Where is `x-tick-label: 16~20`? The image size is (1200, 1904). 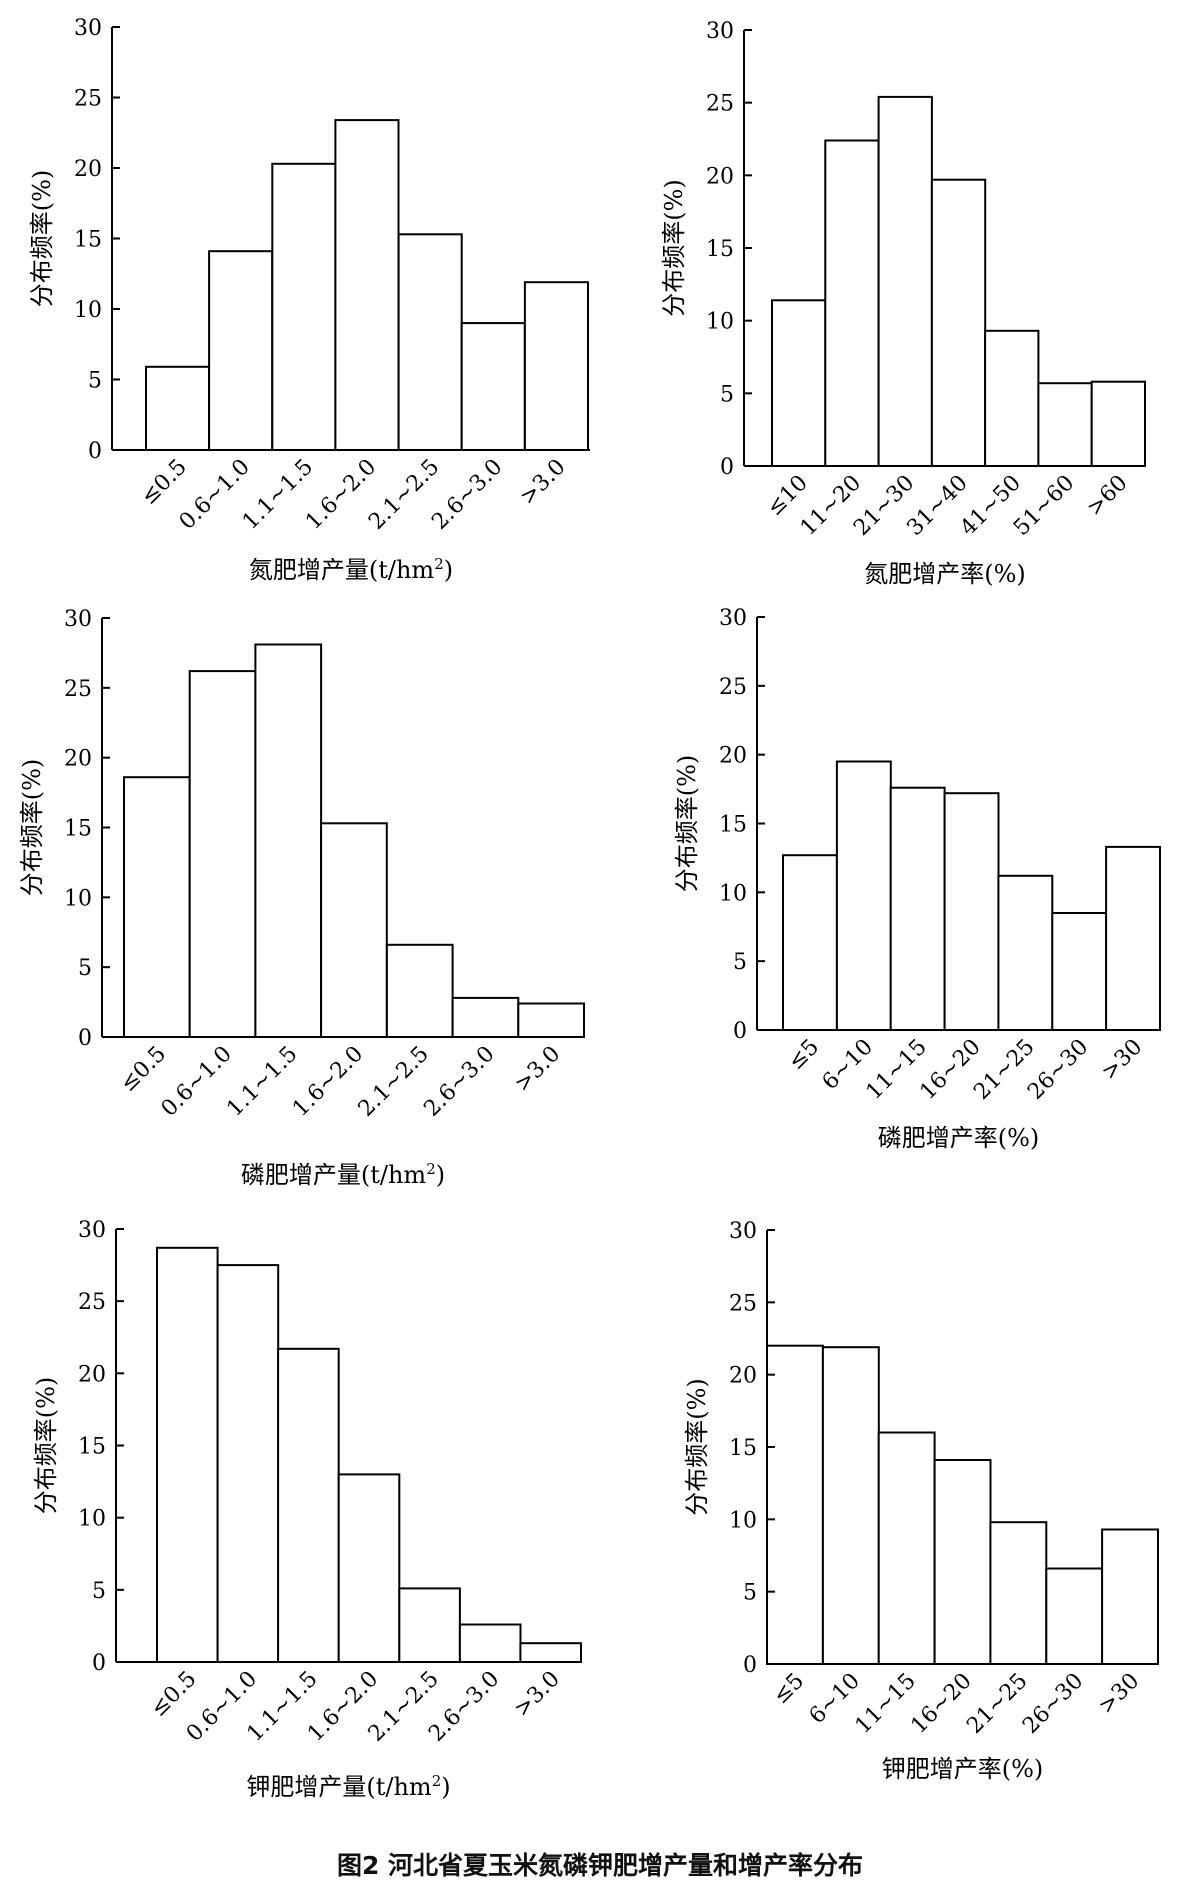 x-tick-label: 16~20 is located at coordinates (941, 1704).